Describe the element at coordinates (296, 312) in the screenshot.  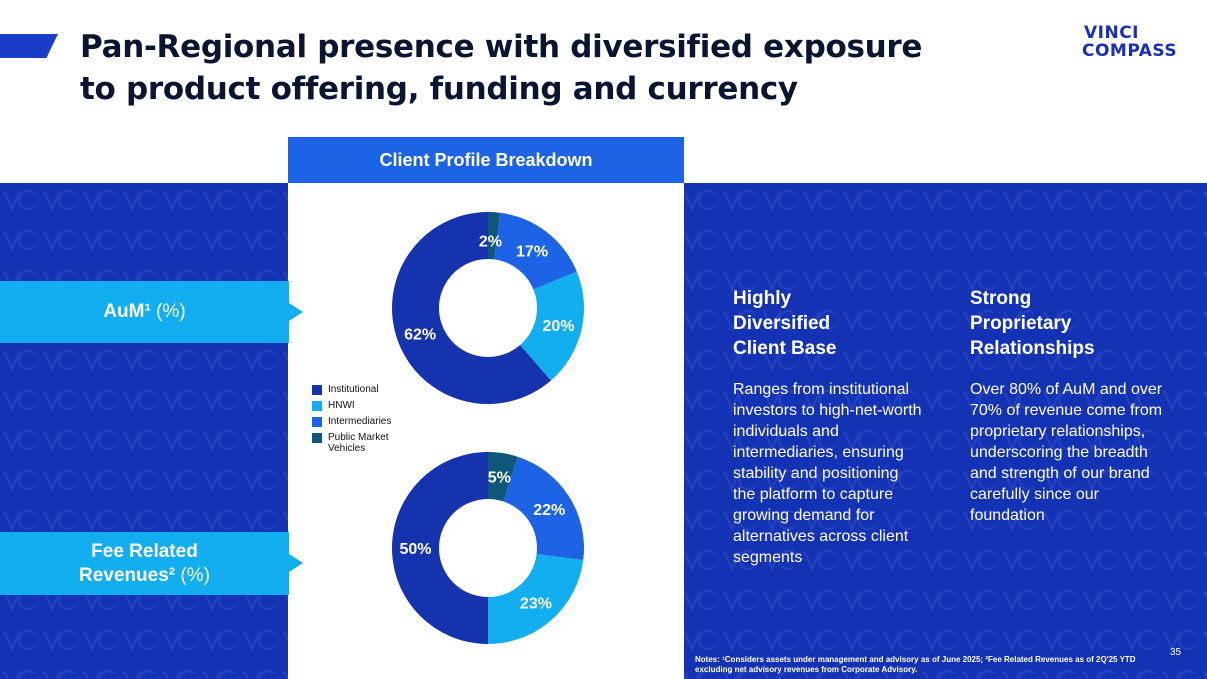
I see `aum-tab-arrow` at that location.